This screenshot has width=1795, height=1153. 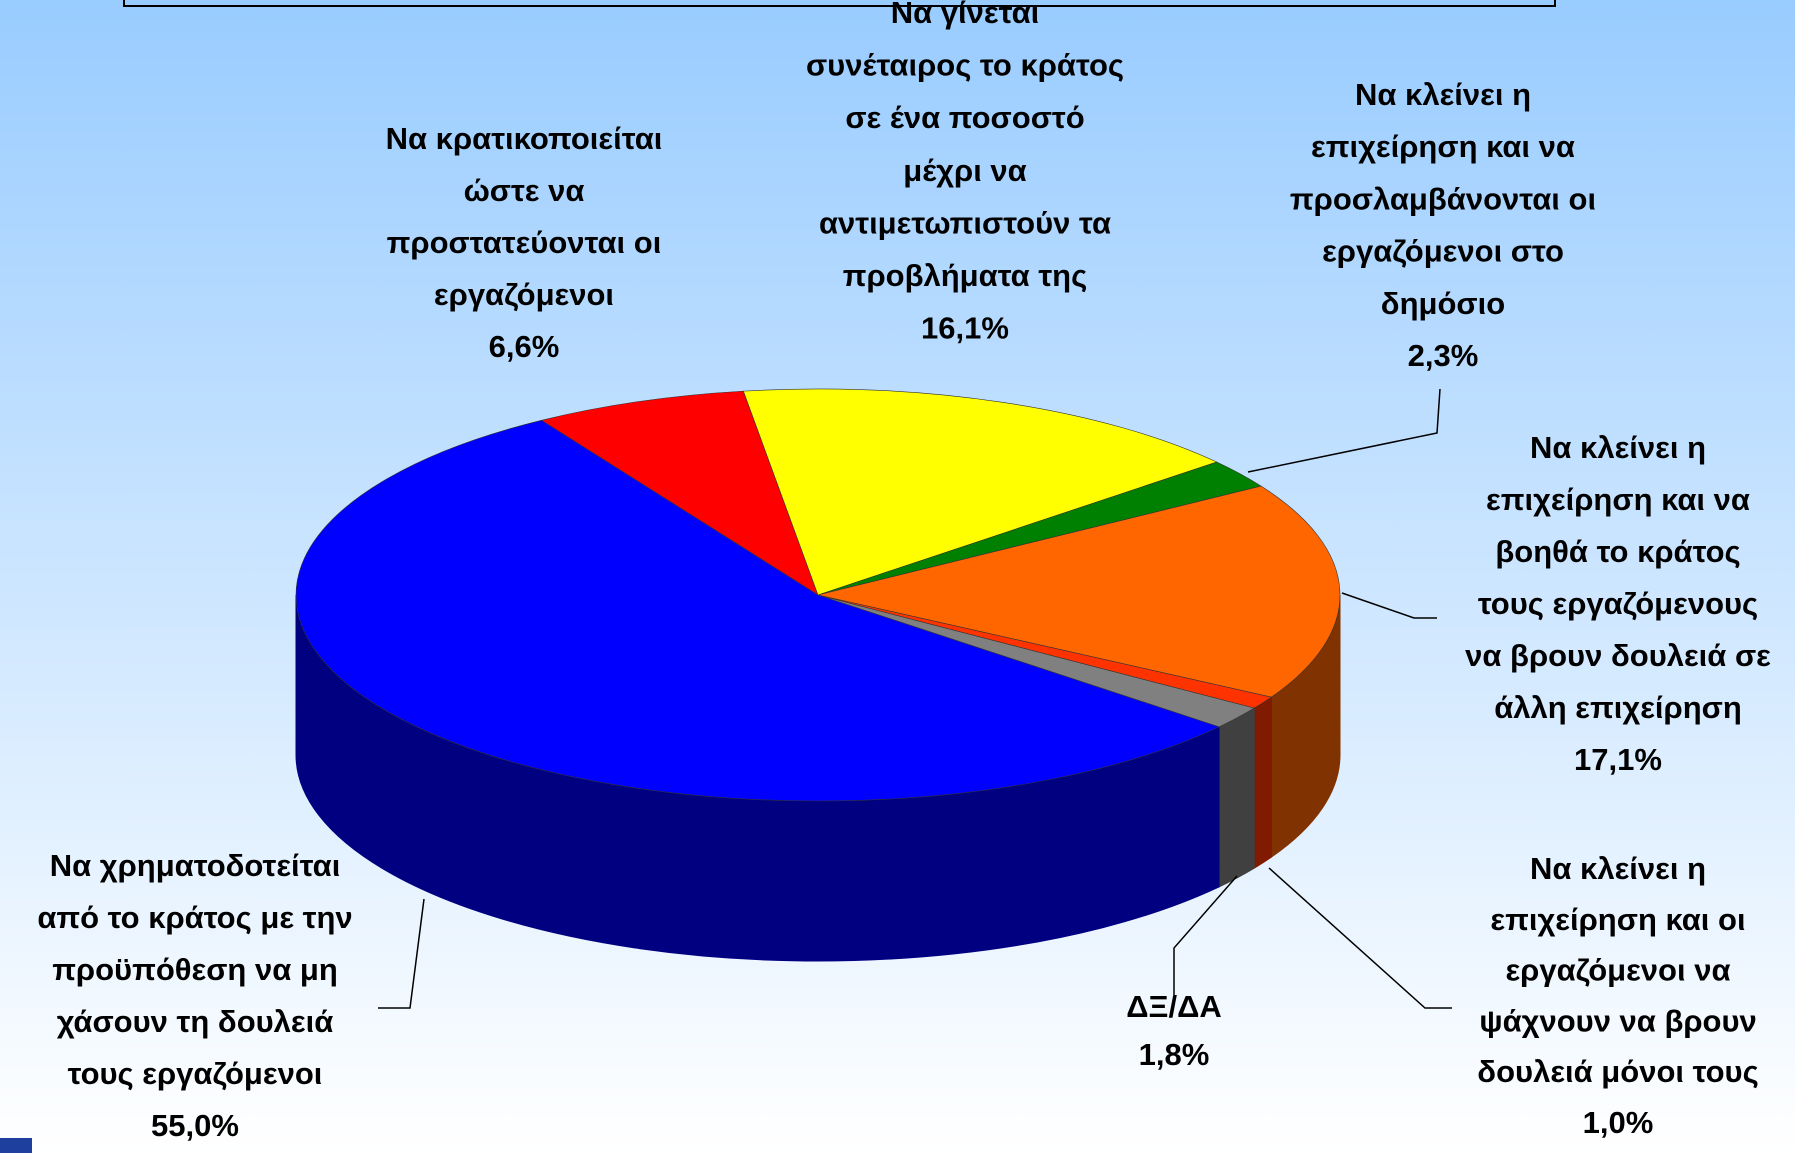 What do you see at coordinates (1618, 1122) in the screenshot?
I see `value-label: 1,0%` at bounding box center [1618, 1122].